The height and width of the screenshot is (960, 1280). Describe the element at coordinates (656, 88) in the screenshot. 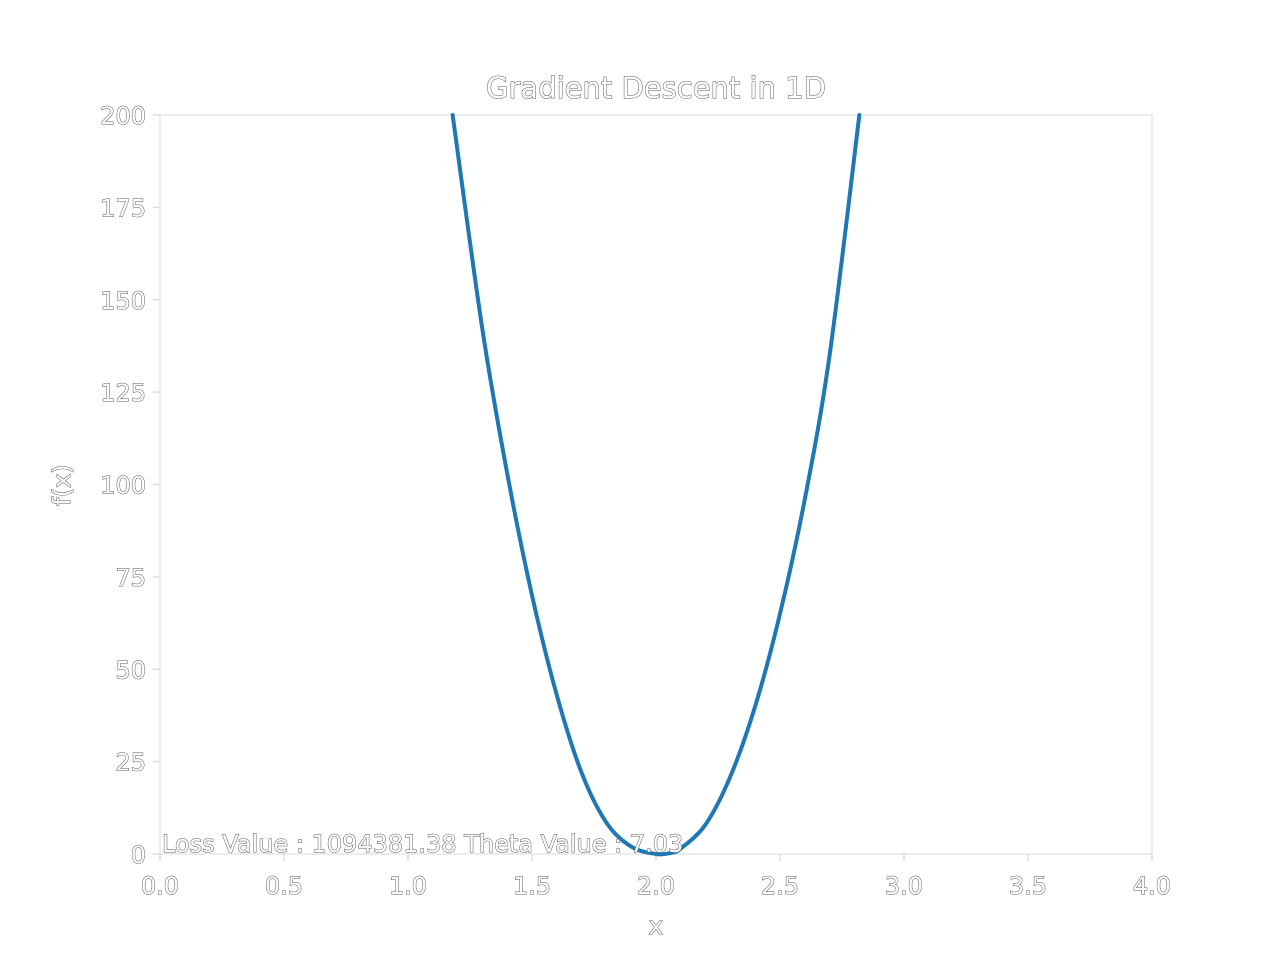

I see `chart-title: Gradient Descent in 1D` at that location.